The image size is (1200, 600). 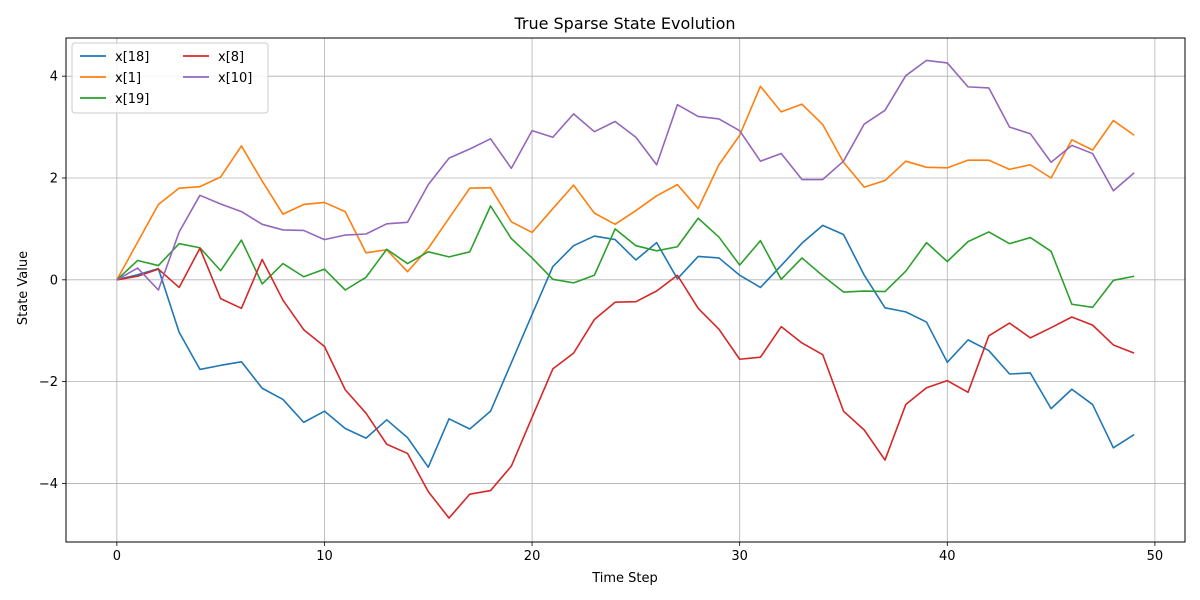 I want to click on legend: x[18] x[1] x[19] x[8] x[10], so click(x=170, y=78).